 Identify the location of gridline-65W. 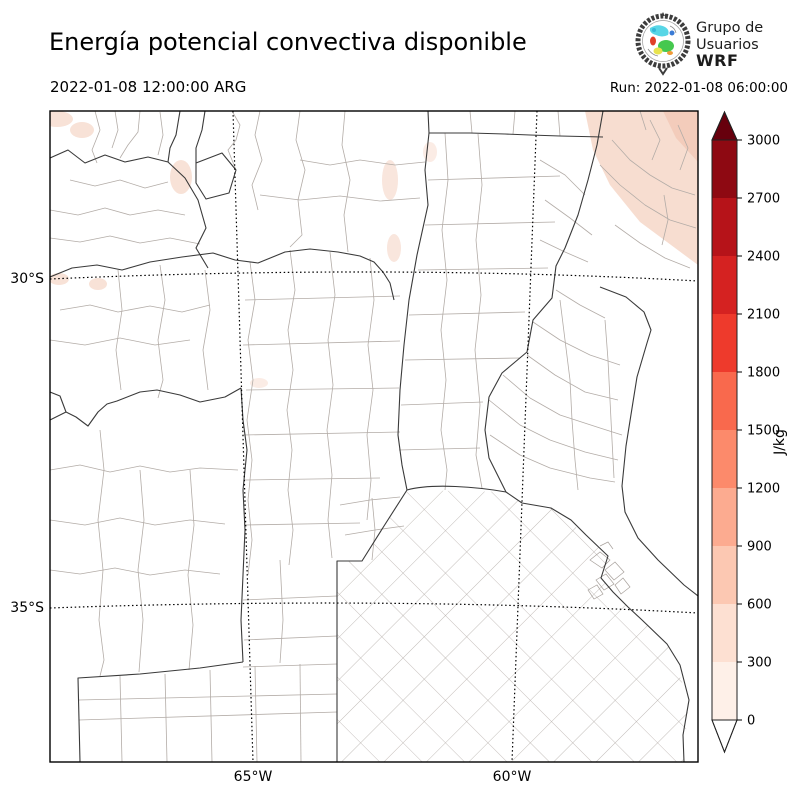
(243, 436).